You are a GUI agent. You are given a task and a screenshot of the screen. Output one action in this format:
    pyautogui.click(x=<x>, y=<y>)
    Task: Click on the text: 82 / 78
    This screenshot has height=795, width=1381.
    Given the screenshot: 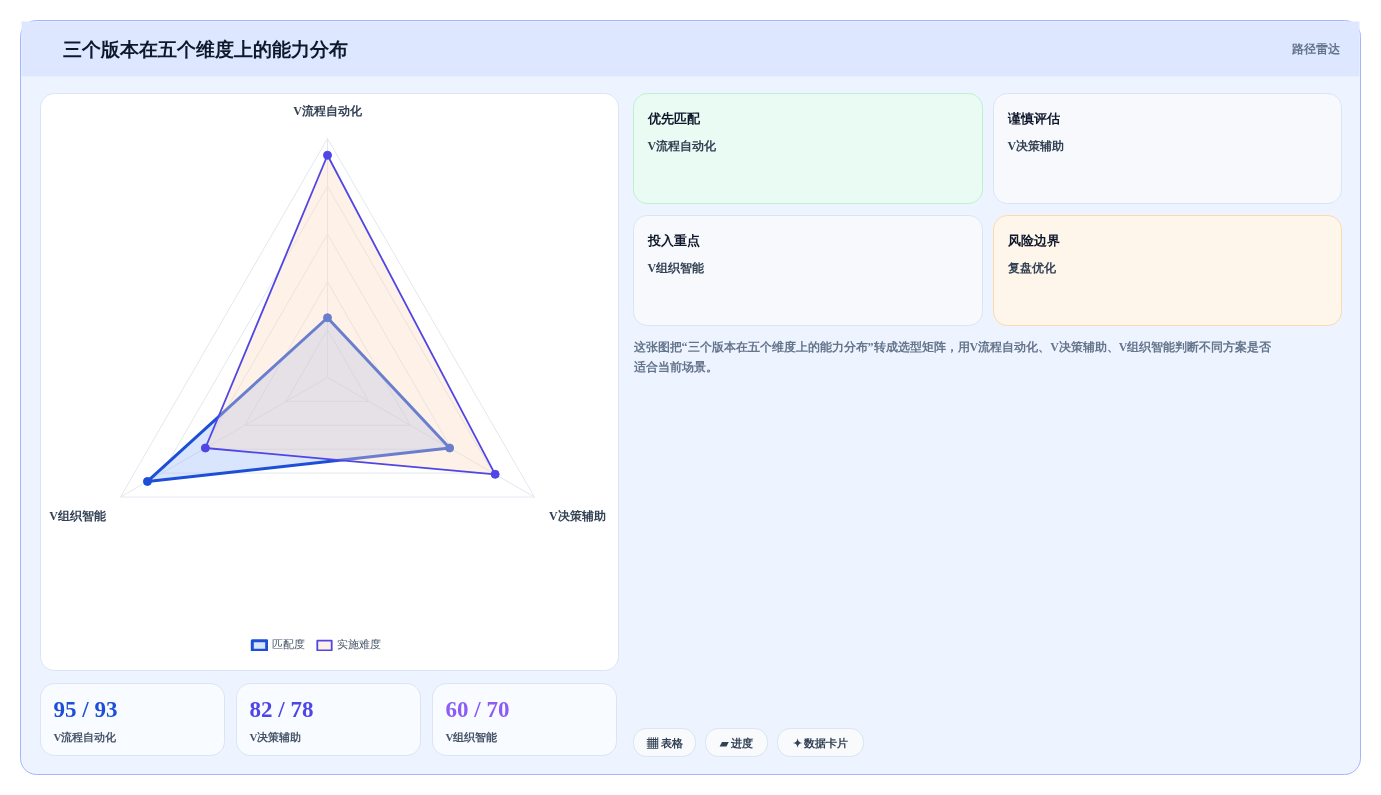 What is the action you would take?
    pyautogui.click(x=281, y=709)
    